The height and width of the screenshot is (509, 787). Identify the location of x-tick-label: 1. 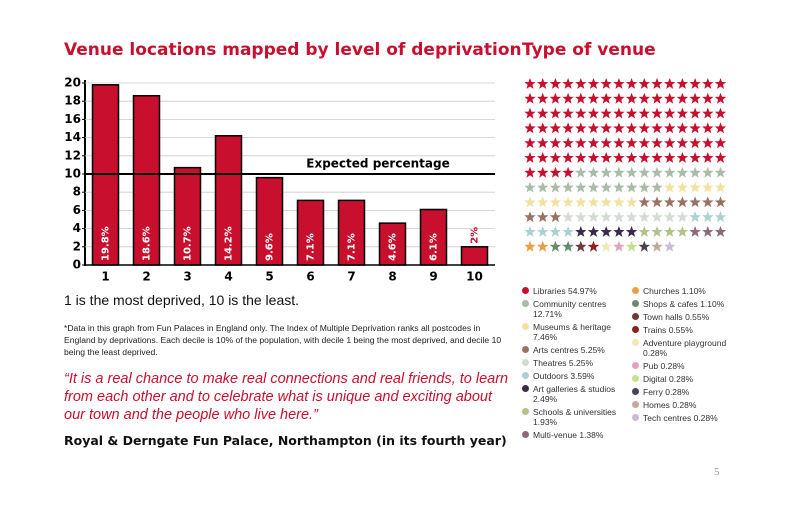
(105, 277).